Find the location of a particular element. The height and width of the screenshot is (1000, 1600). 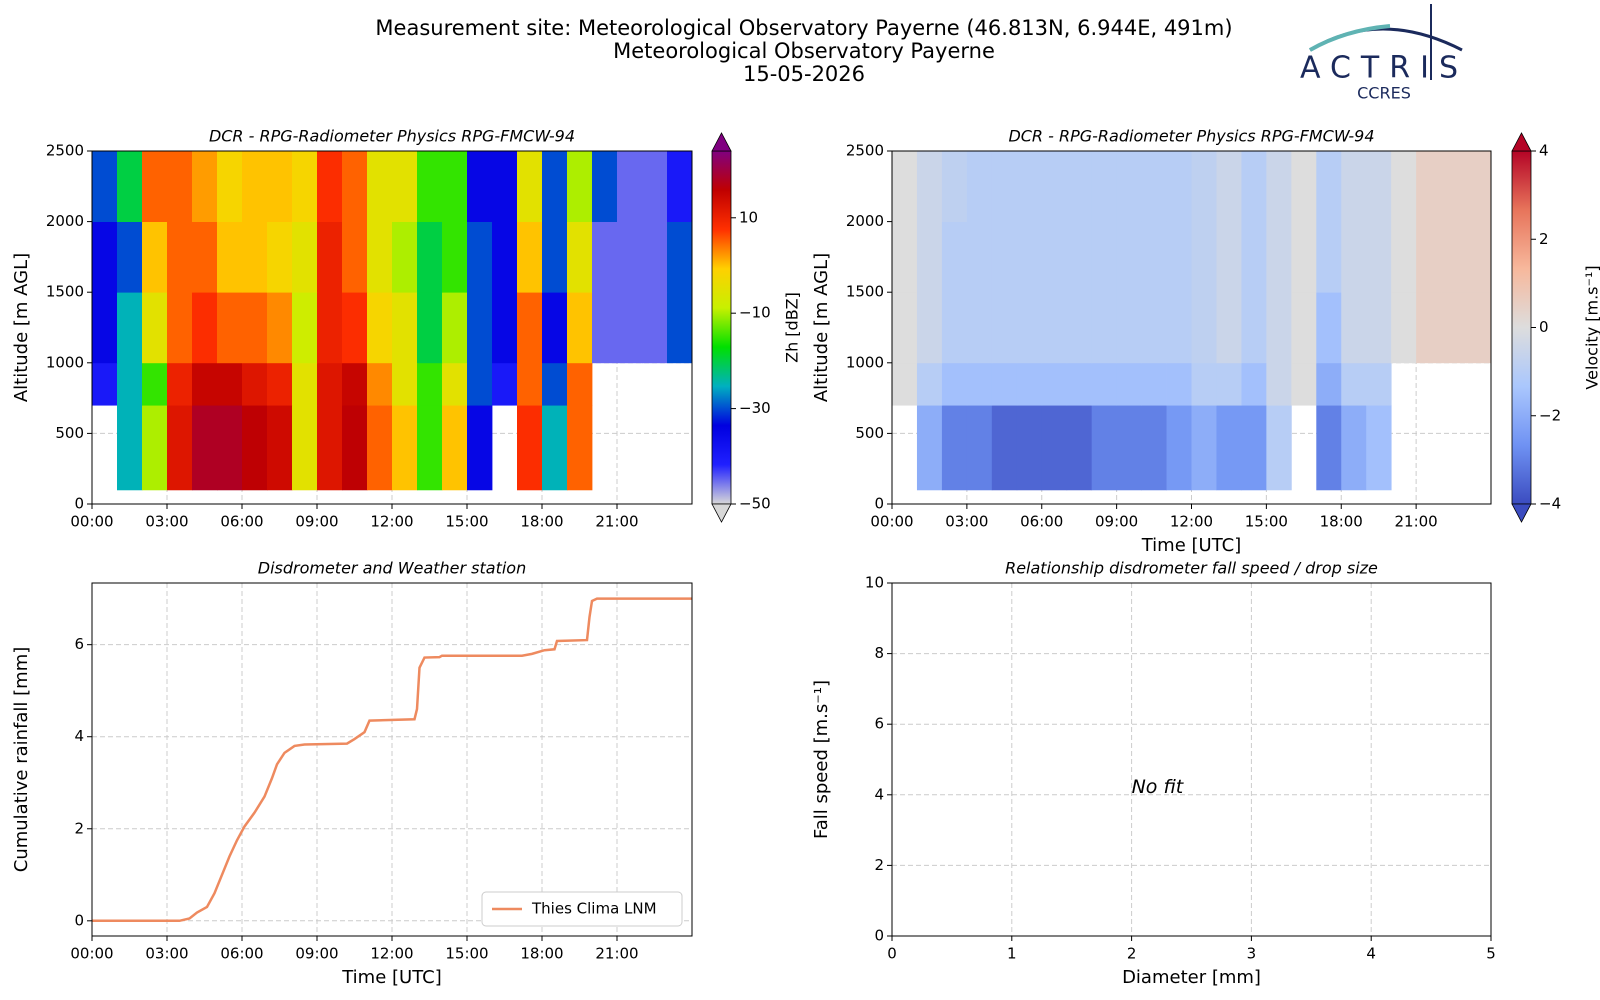

x-tick-label: 1 is located at coordinates (1012, 954).